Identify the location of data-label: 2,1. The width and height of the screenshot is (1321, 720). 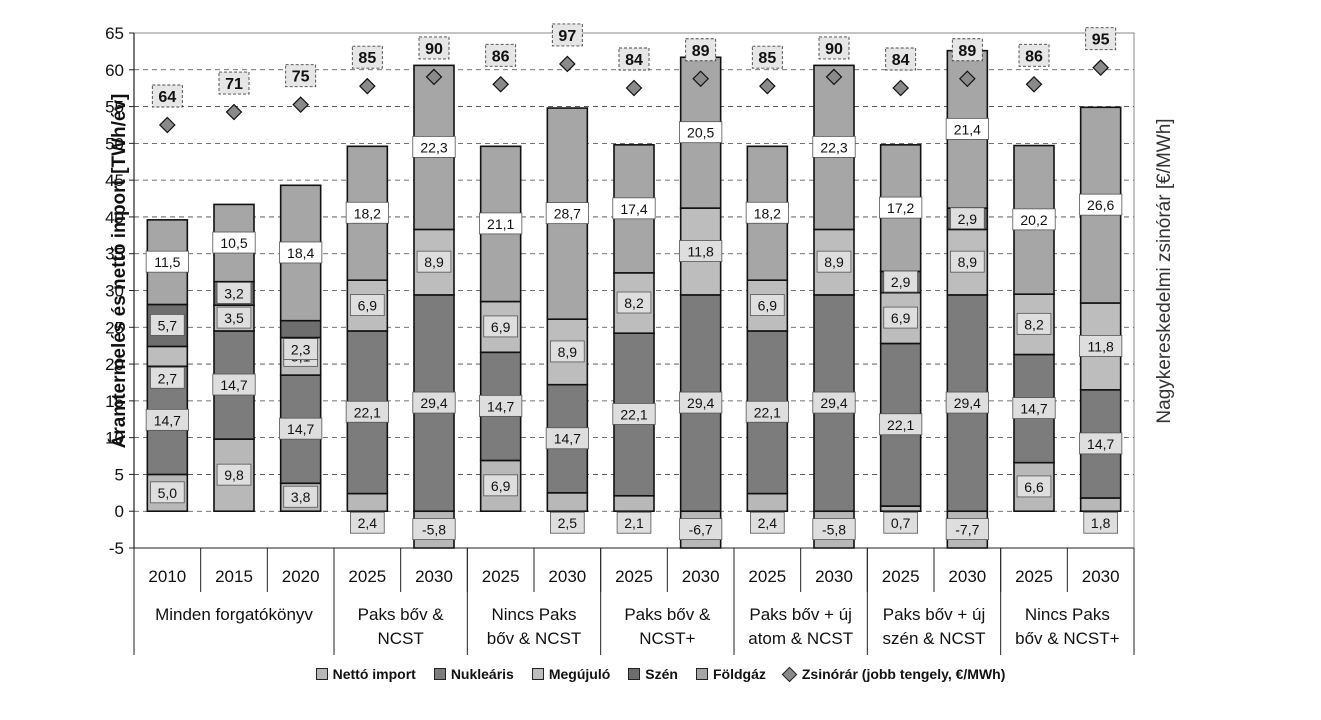
(634, 523).